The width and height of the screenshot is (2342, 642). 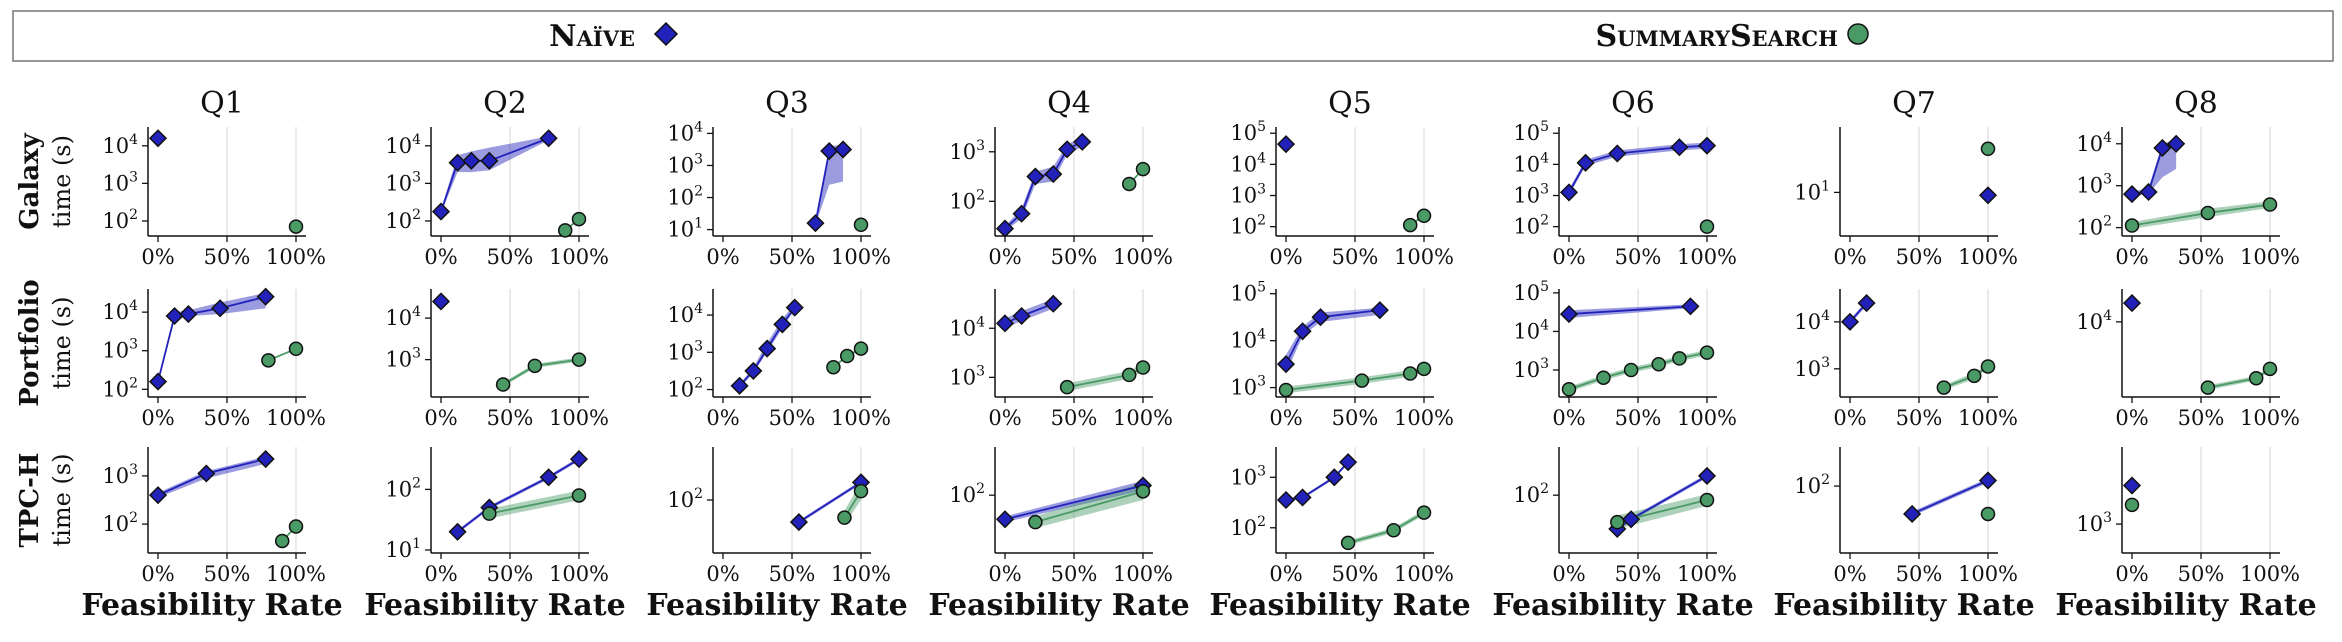 What do you see at coordinates (2188, 359) in the screenshot?
I see `panel-portfolio-q8: 0% 50% 100% 104` at bounding box center [2188, 359].